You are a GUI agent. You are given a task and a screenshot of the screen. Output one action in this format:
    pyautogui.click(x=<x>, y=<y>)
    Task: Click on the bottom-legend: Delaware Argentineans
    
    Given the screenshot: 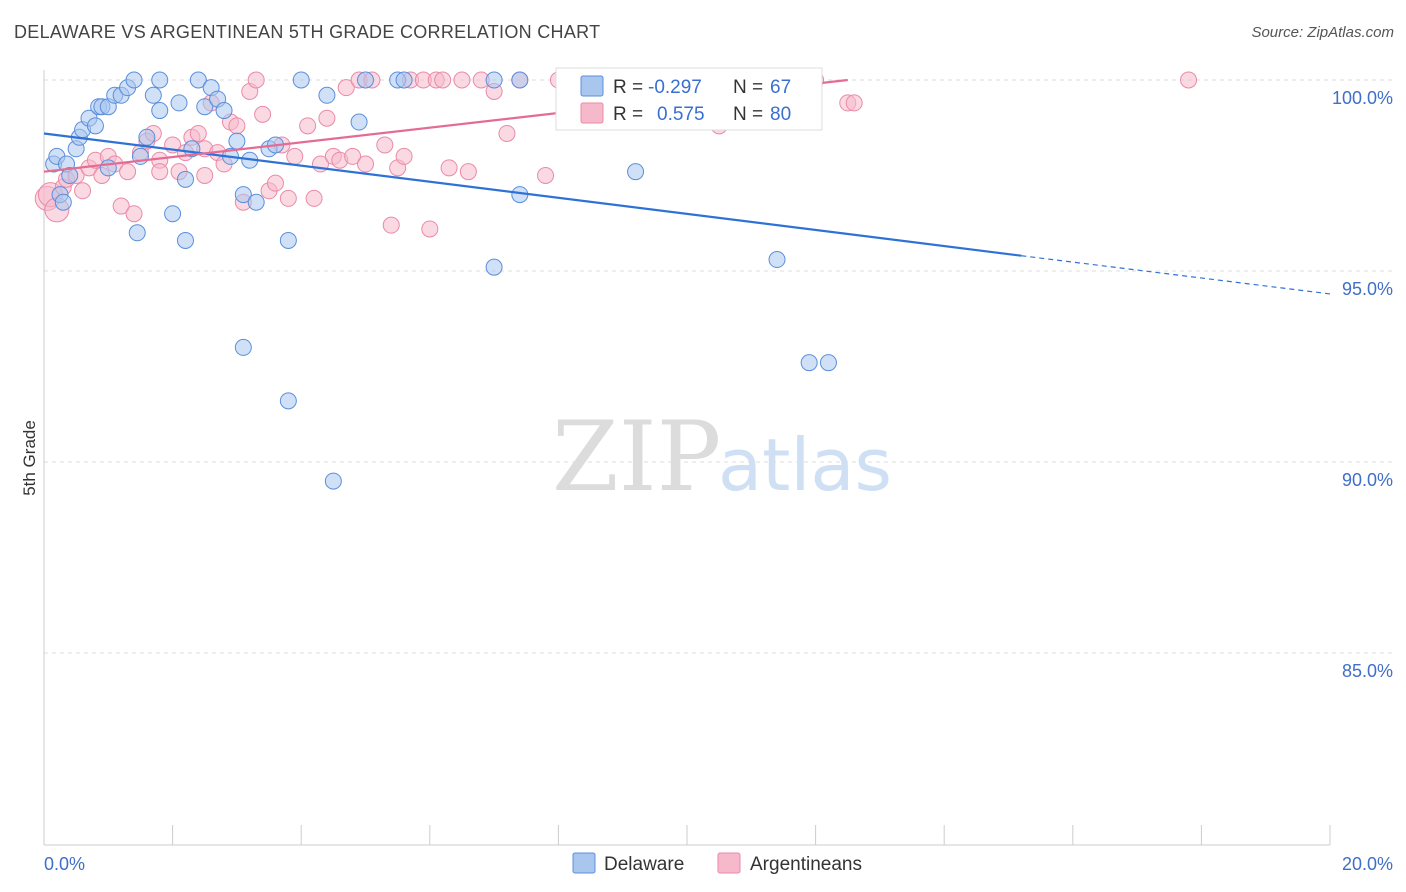 What is the action you would take?
    pyautogui.click(x=717, y=863)
    